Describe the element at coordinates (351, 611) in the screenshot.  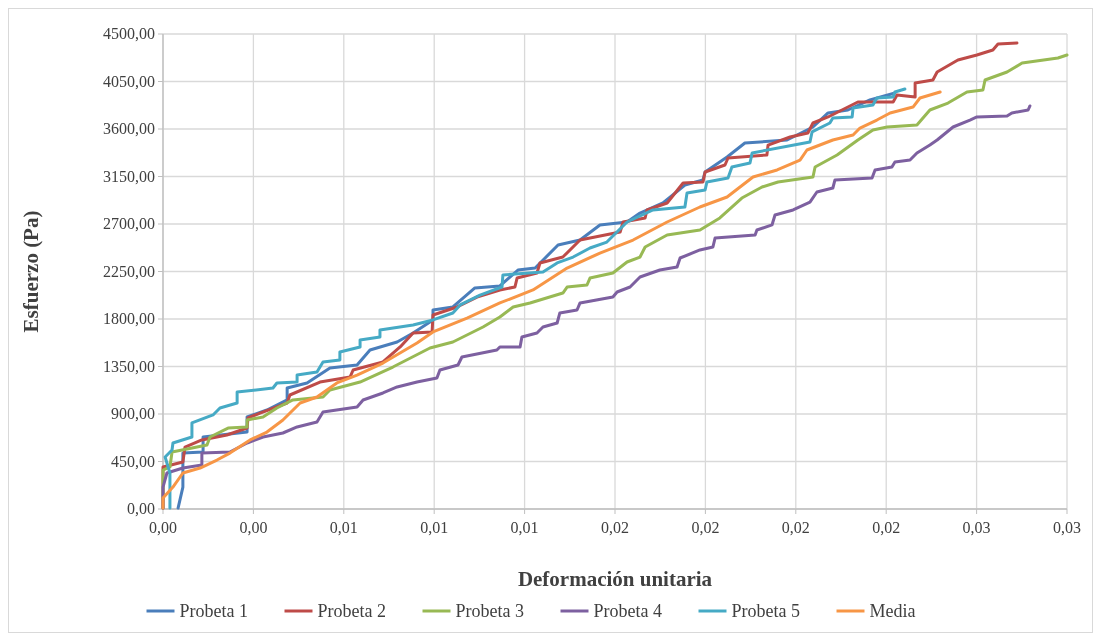
I see `legend-label: Probeta 2` at that location.